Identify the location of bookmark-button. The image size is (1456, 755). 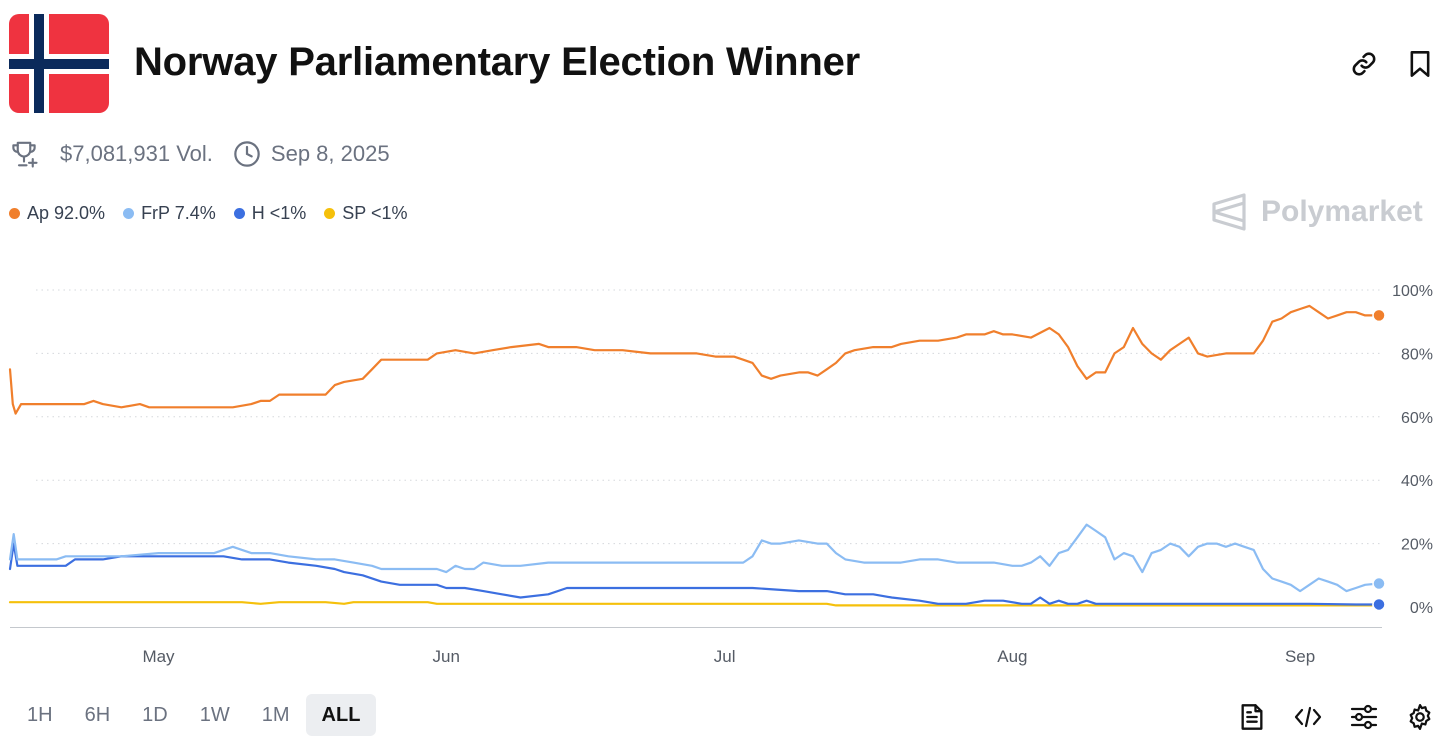
(1420, 64).